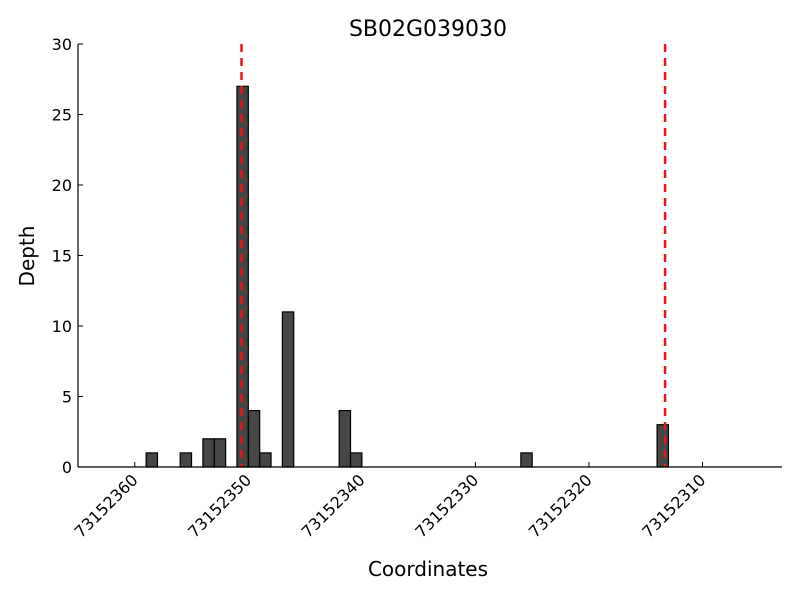 This screenshot has width=800, height=605. I want to click on x-tick-label: 73152360, so click(106, 505).